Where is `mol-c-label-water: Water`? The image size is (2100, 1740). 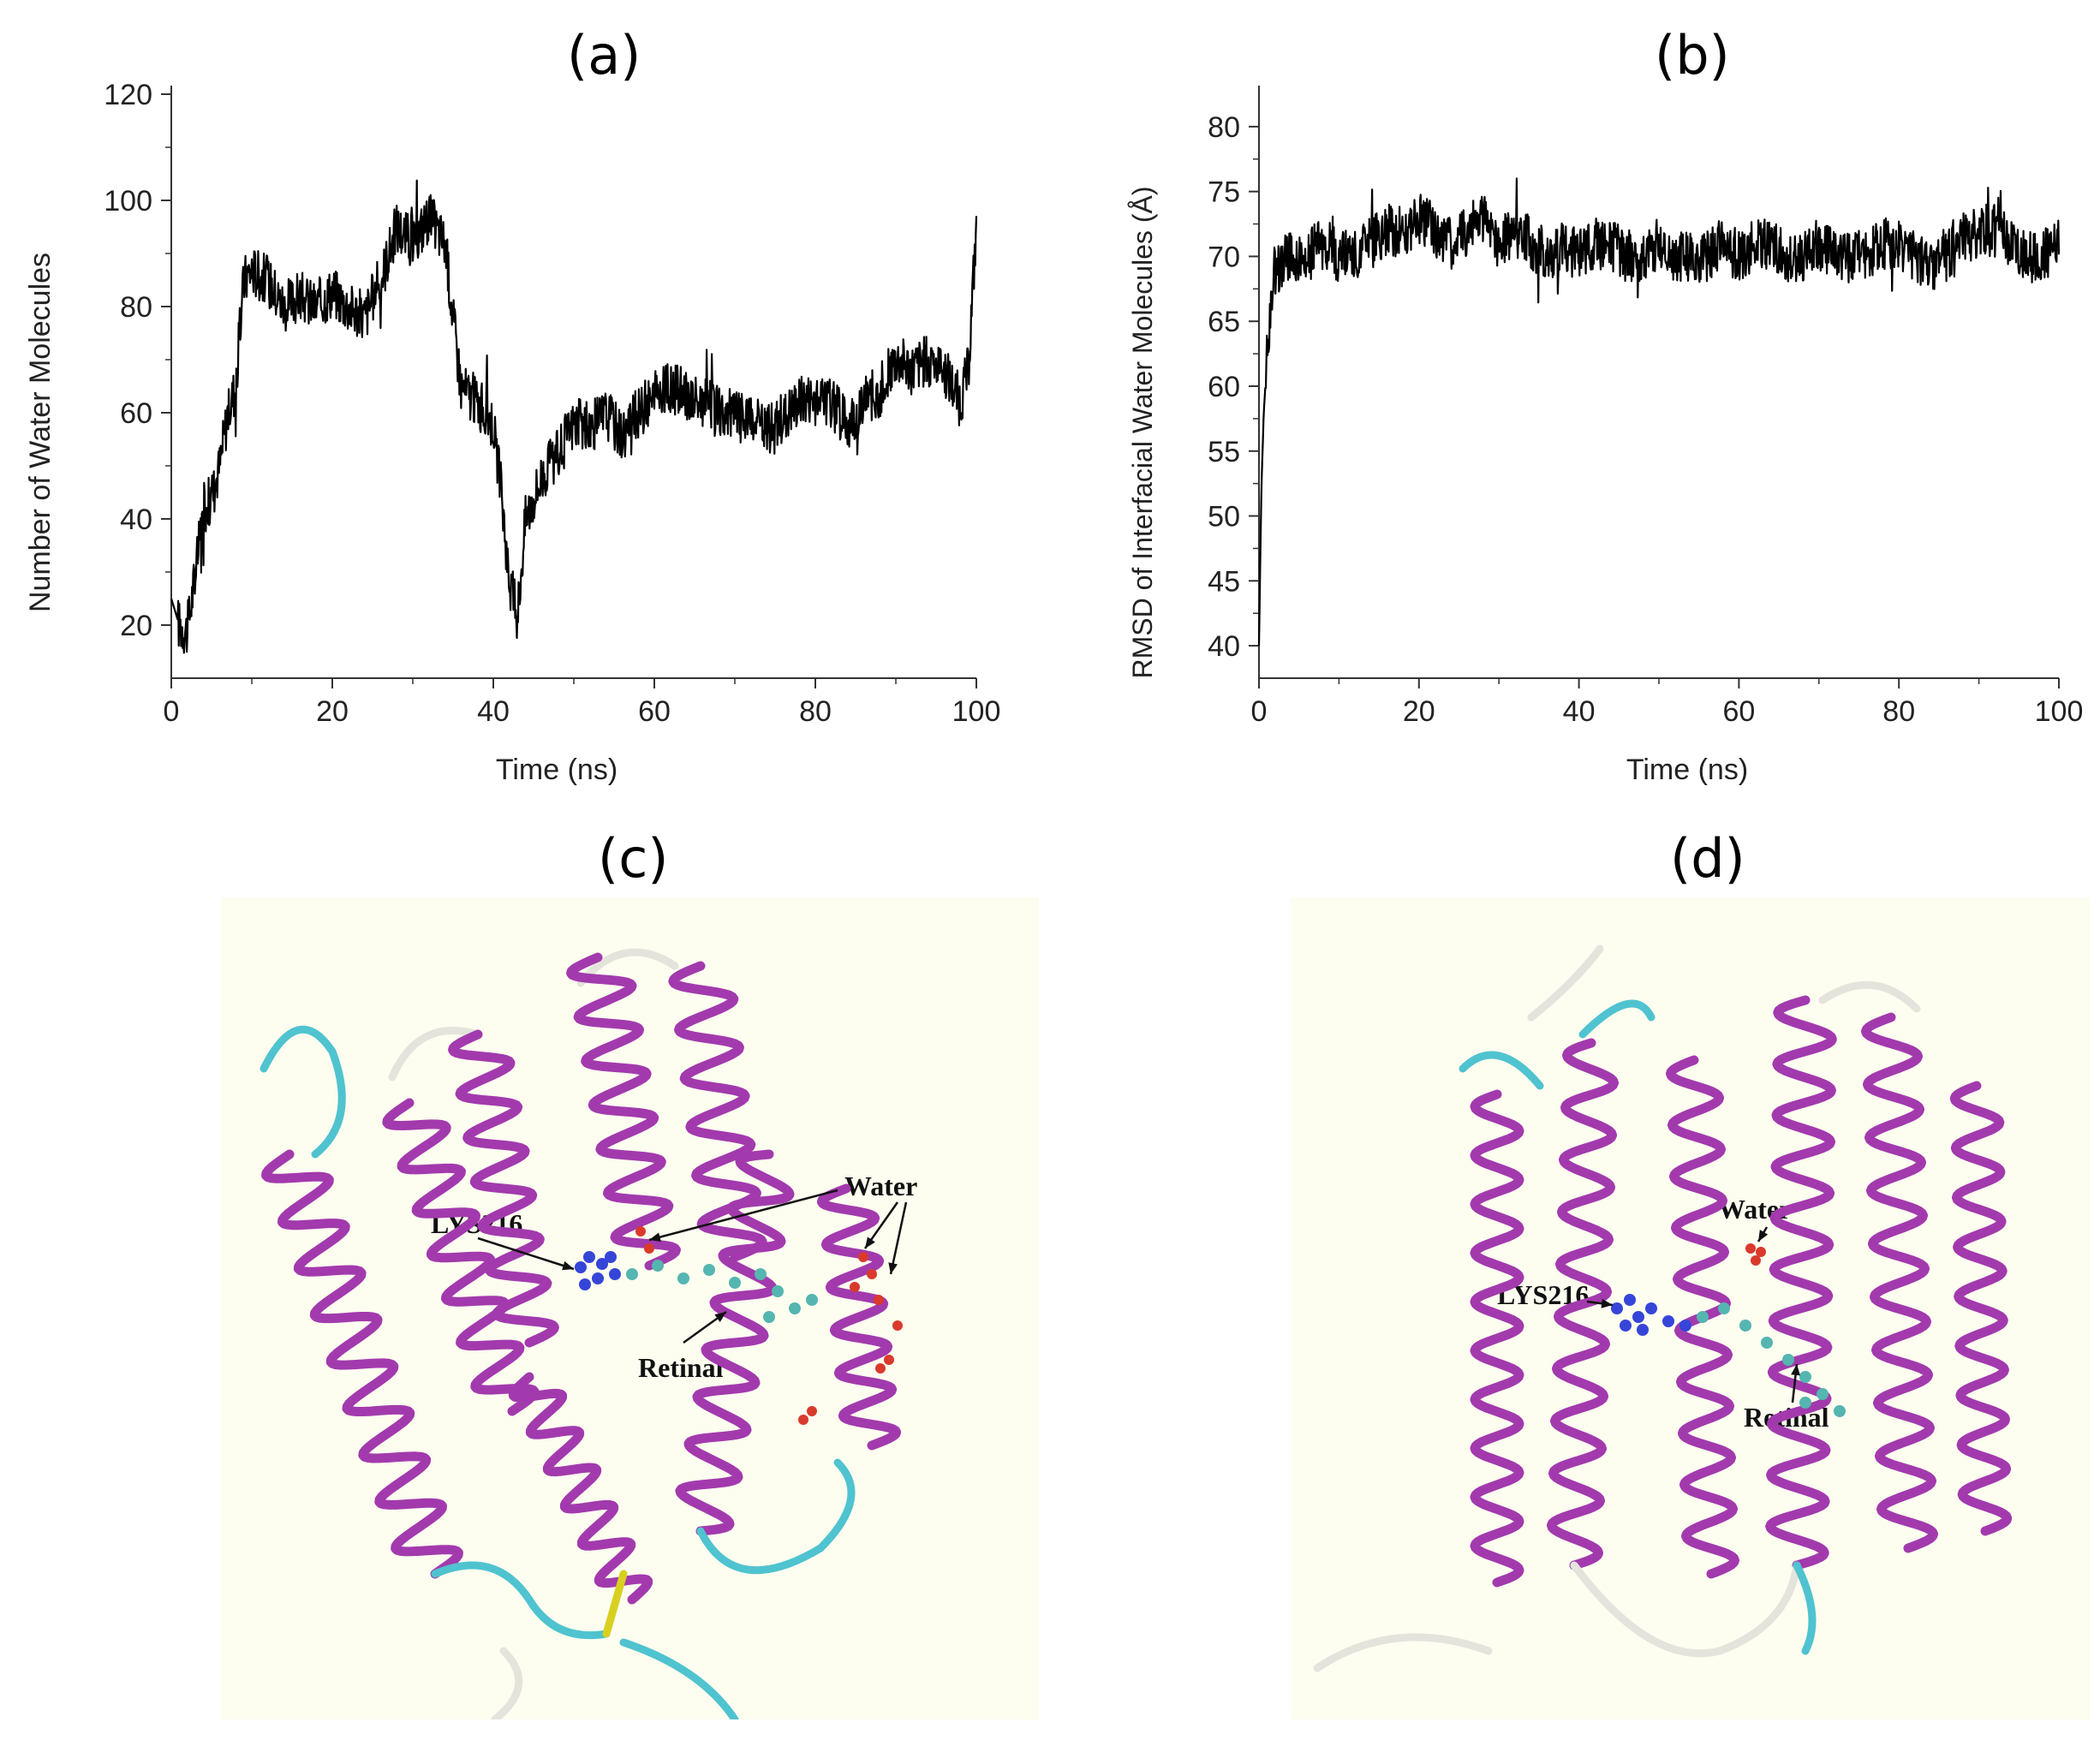
mol-c-label-water: Water is located at coordinates (880, 1186).